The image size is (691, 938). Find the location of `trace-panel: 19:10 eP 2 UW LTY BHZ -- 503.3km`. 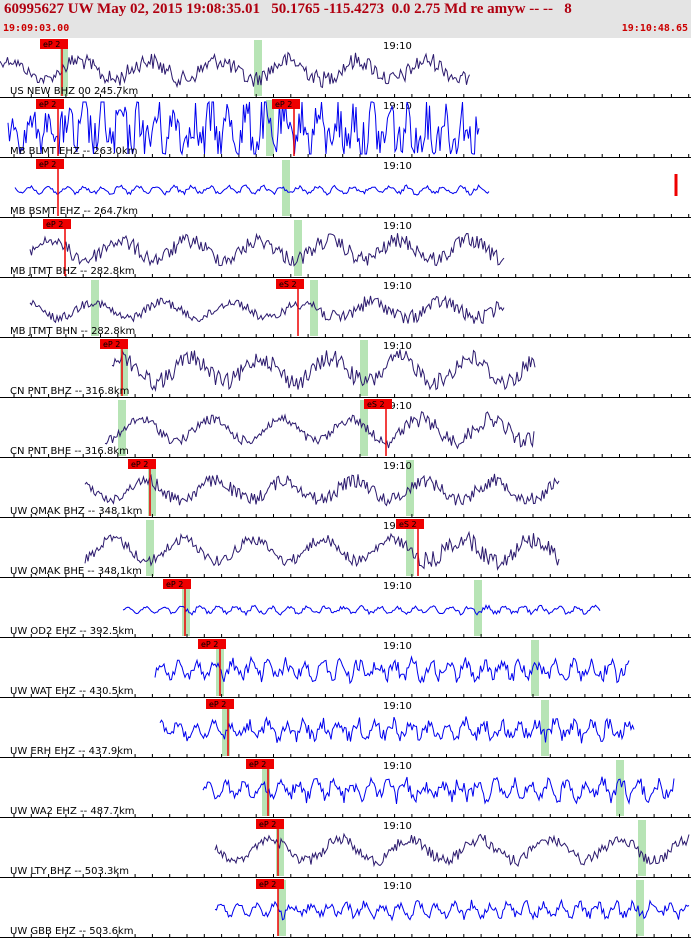

trace-panel: 19:10 eP 2 UW LTY BHZ -- 503.3km is located at coordinates (345, 848).